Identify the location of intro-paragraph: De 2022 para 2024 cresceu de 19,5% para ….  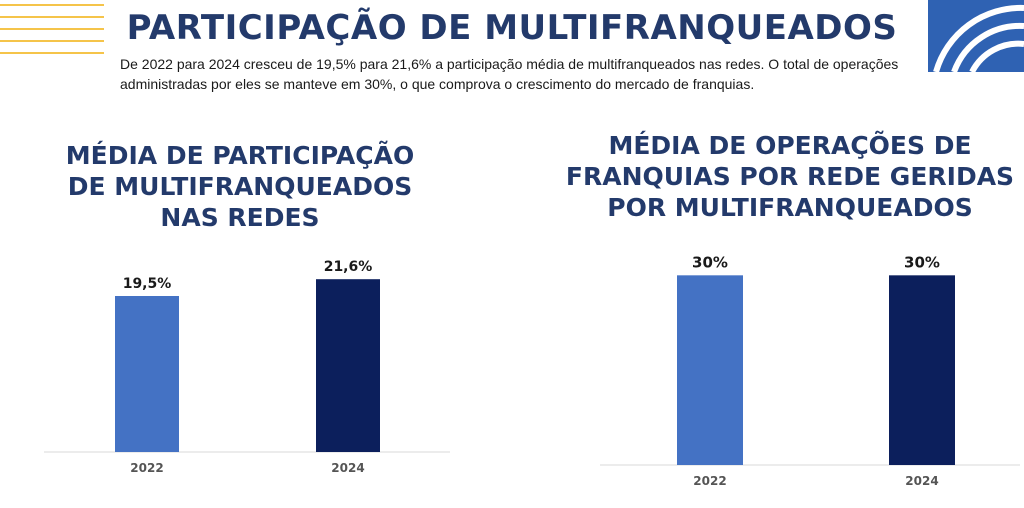
(509, 74).